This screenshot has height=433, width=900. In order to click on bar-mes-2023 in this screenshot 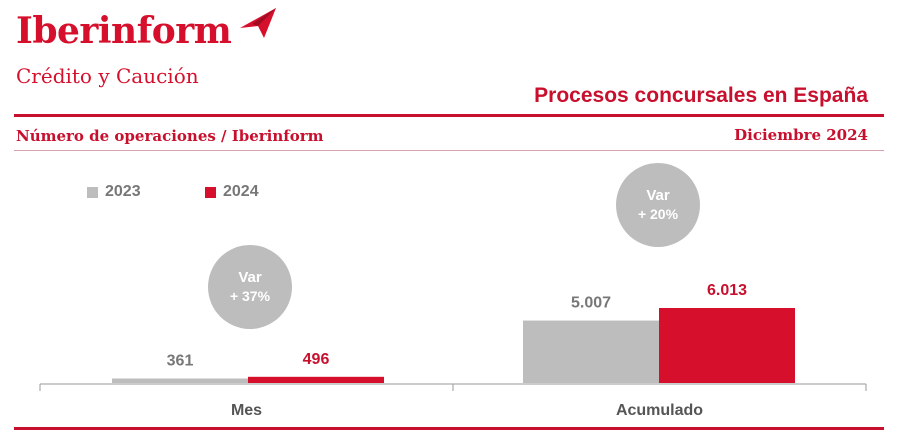, I will do `click(180, 380)`.